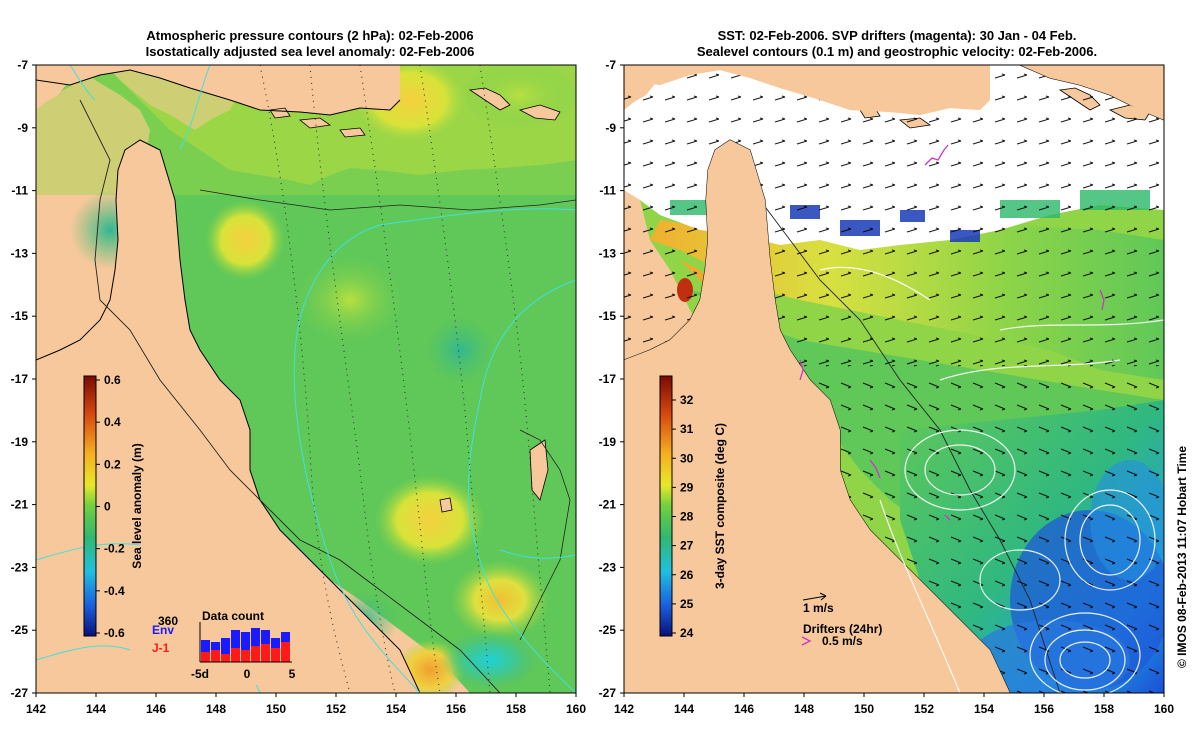  What do you see at coordinates (687, 458) in the screenshot?
I see `colorbar-tick-label: 30` at bounding box center [687, 458].